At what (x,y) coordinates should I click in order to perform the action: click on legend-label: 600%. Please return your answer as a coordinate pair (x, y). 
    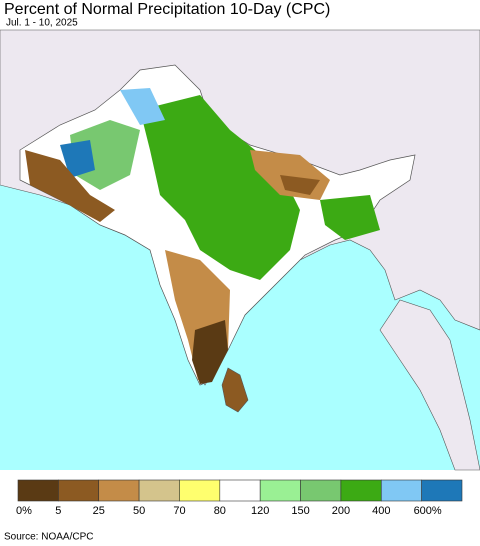
    Looking at the image, I should click on (428, 511).